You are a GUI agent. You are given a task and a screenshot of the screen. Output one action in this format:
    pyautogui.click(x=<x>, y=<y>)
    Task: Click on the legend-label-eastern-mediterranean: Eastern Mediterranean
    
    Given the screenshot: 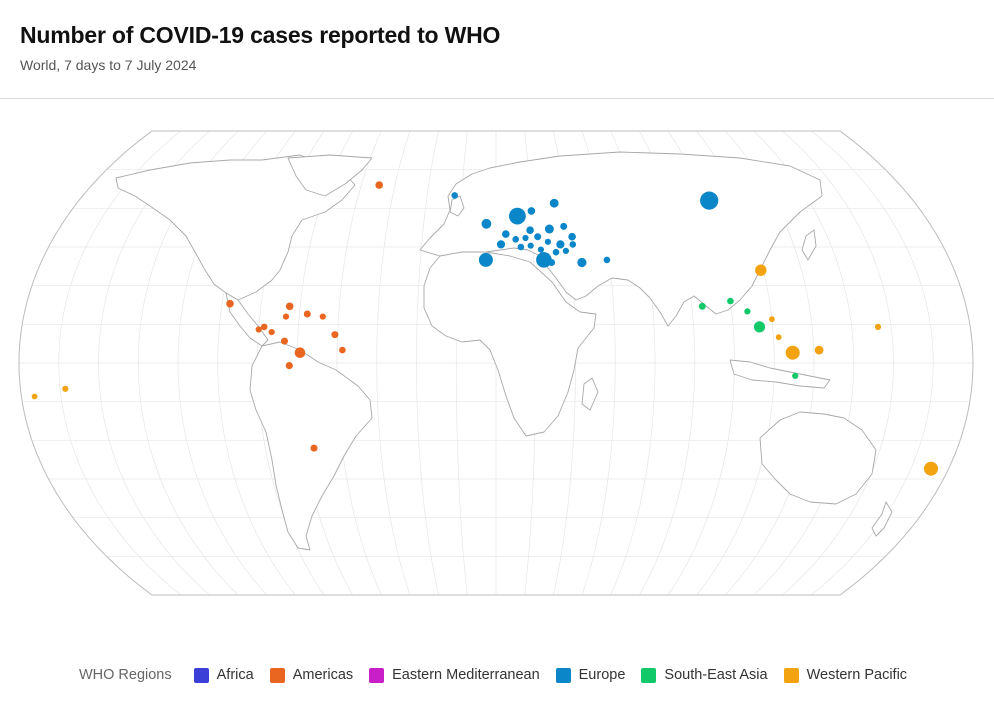 What is the action you would take?
    pyautogui.click(x=466, y=675)
    